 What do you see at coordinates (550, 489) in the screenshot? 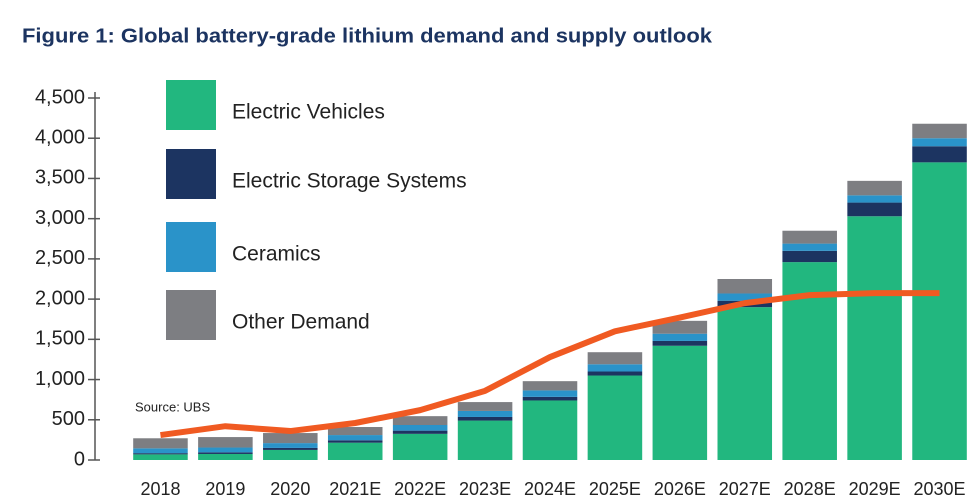
I see `x-tick-label: 2024E` at bounding box center [550, 489].